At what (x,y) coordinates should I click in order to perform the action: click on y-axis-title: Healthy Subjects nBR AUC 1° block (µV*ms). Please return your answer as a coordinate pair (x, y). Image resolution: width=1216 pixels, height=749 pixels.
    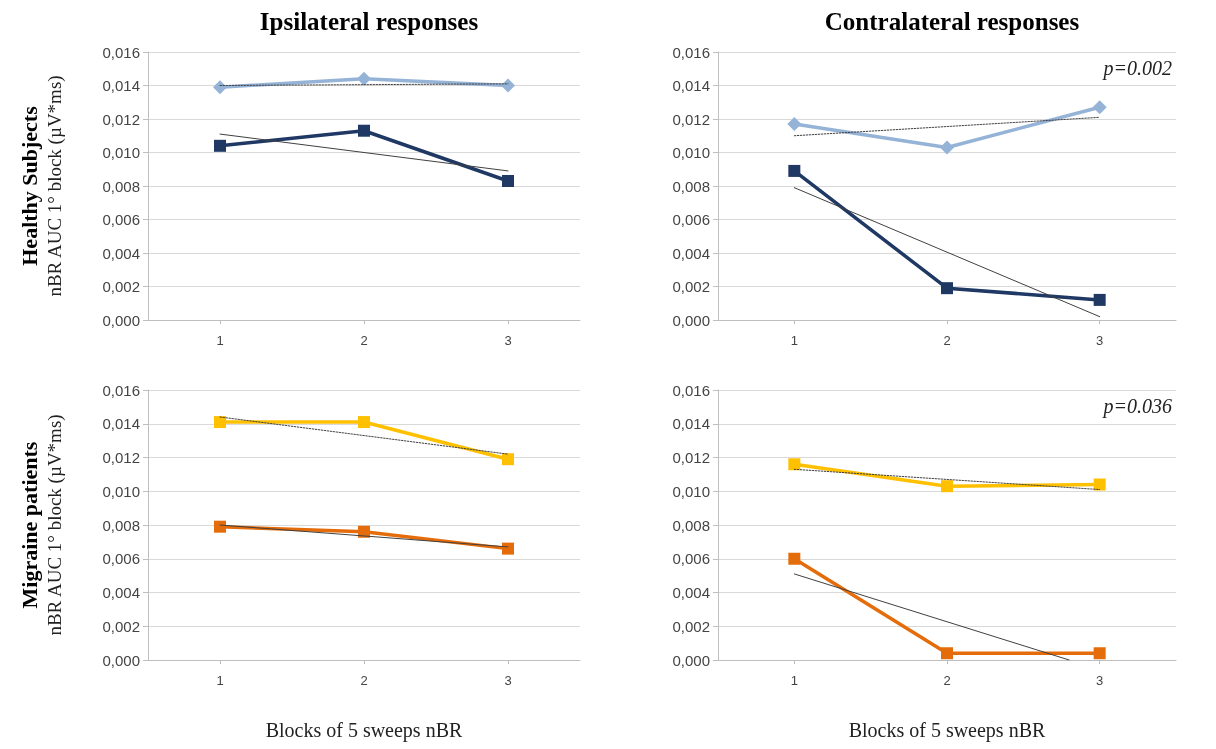
    Looking at the image, I should click on (41, 186).